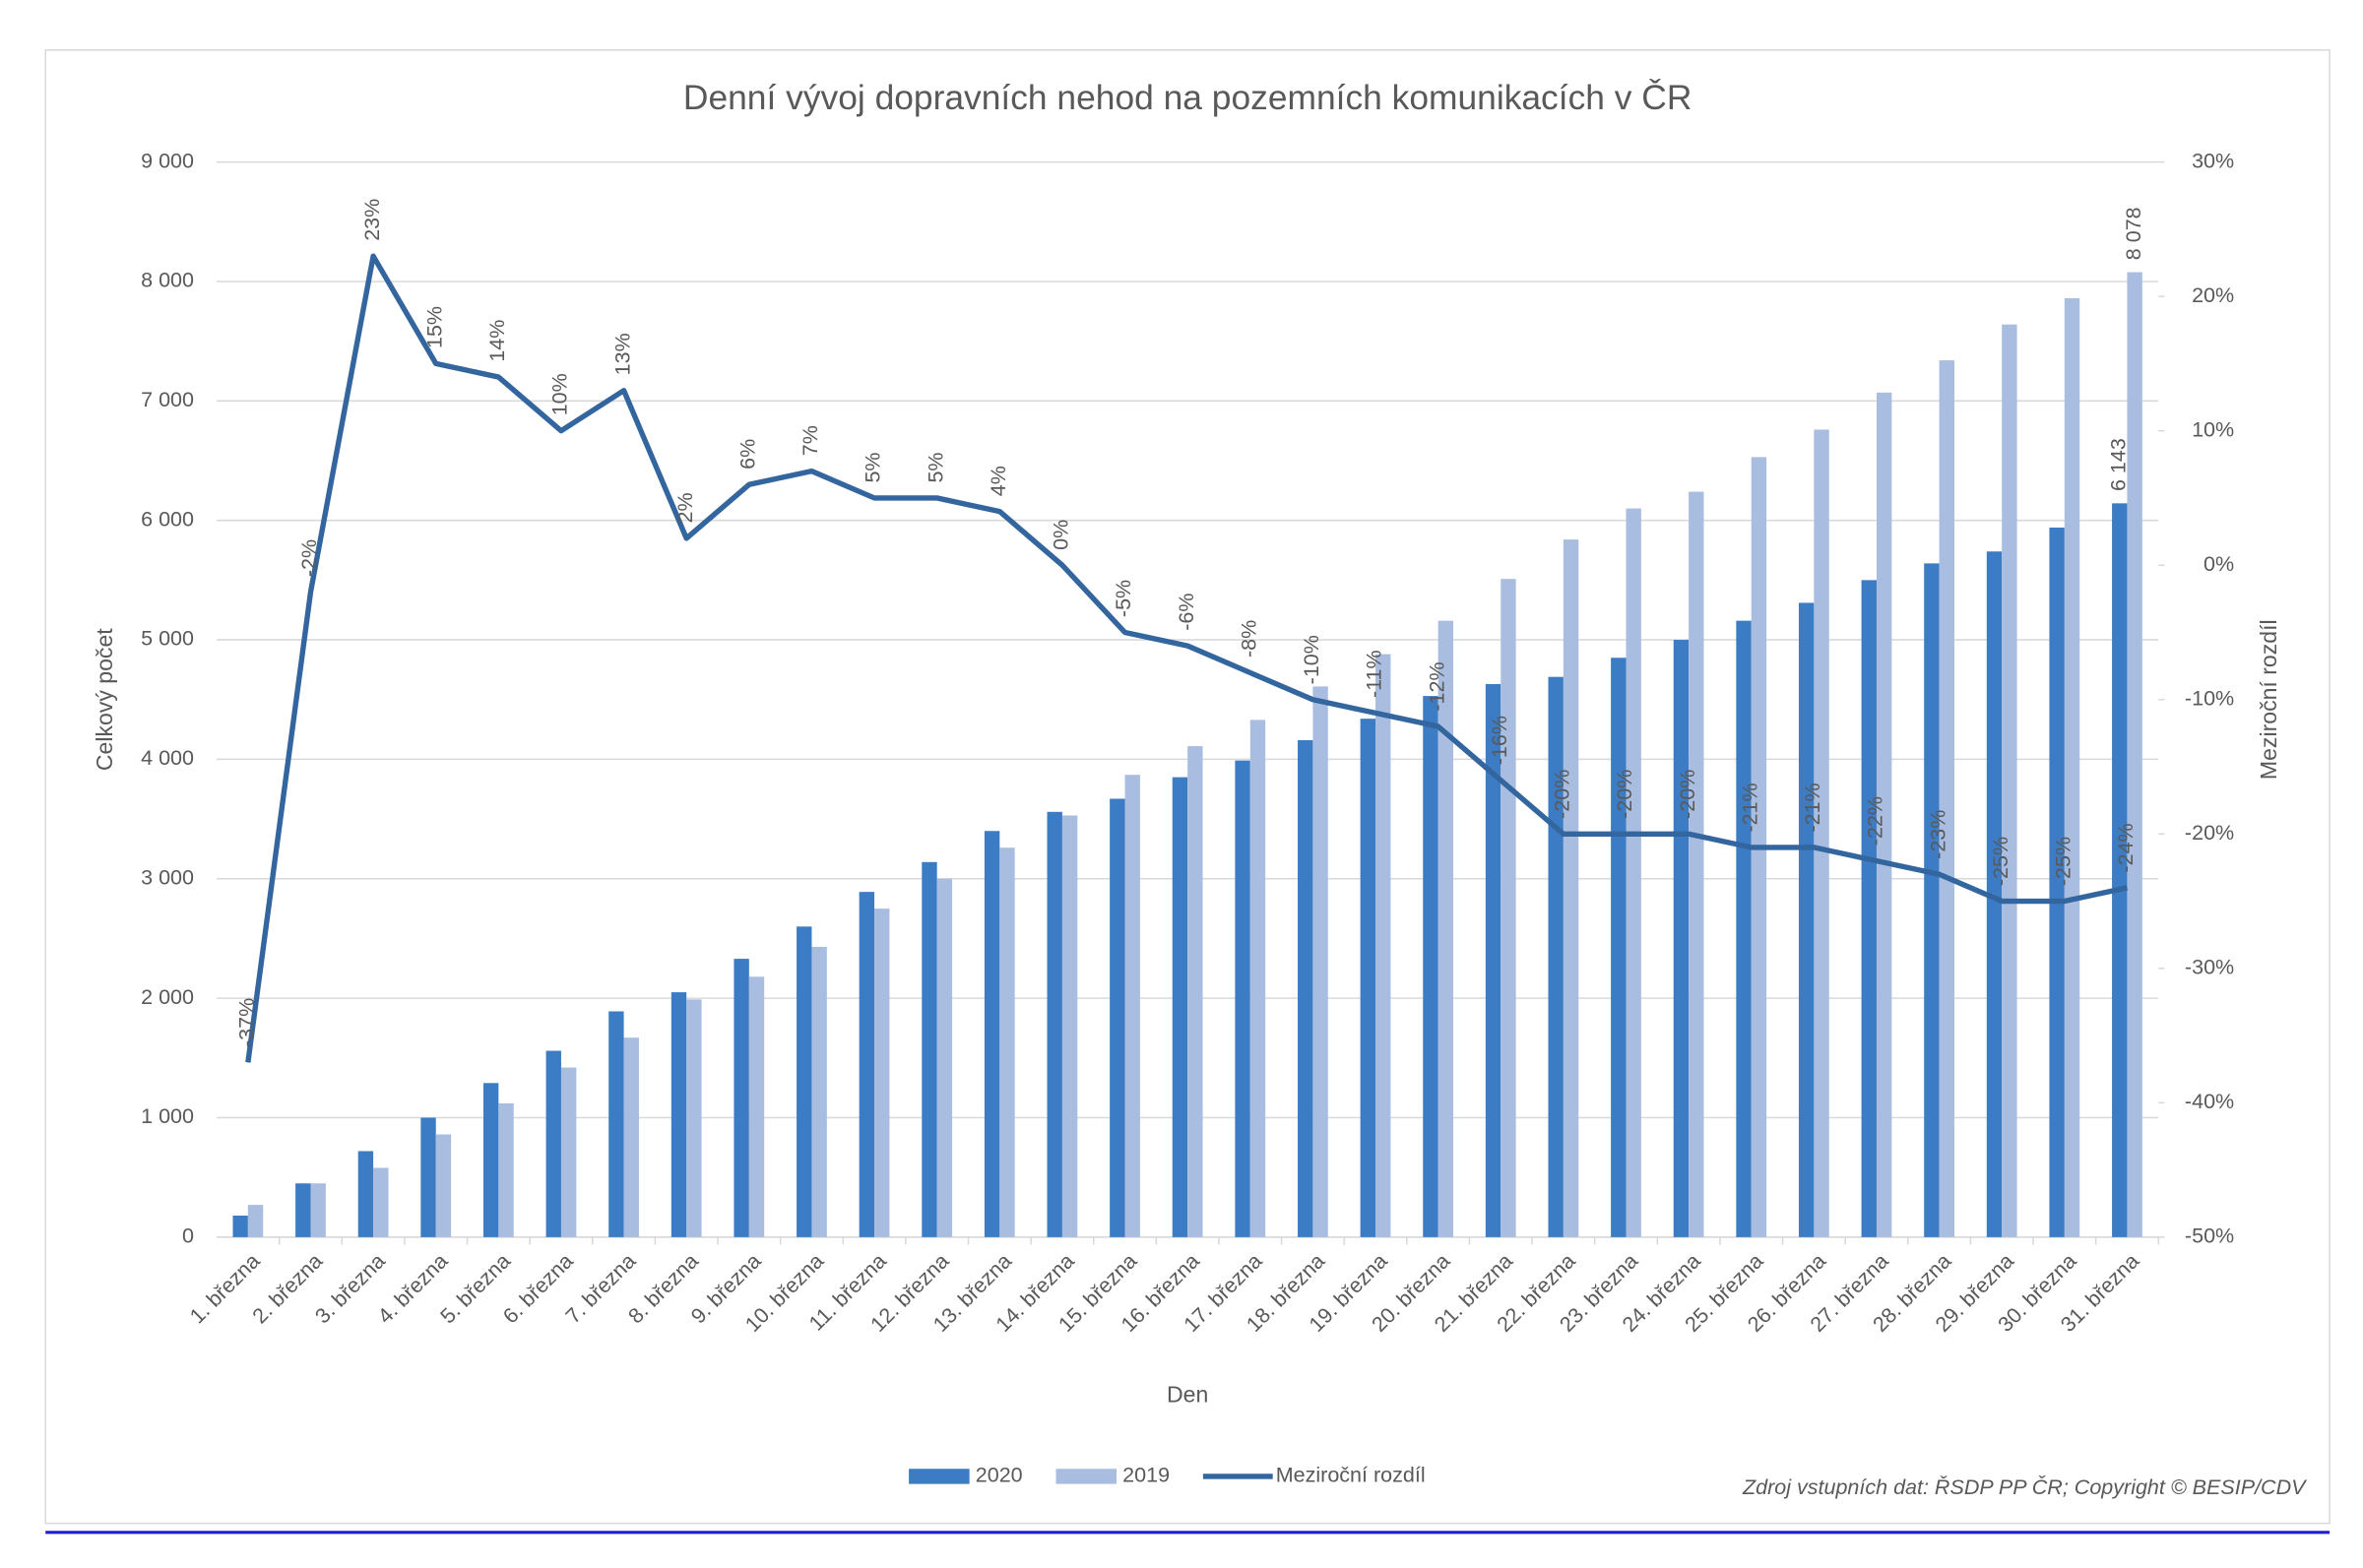 Image resolution: width=2363 pixels, height=1568 pixels. What do you see at coordinates (168, 877) in the screenshot?
I see `y-tick-label: 3 000` at bounding box center [168, 877].